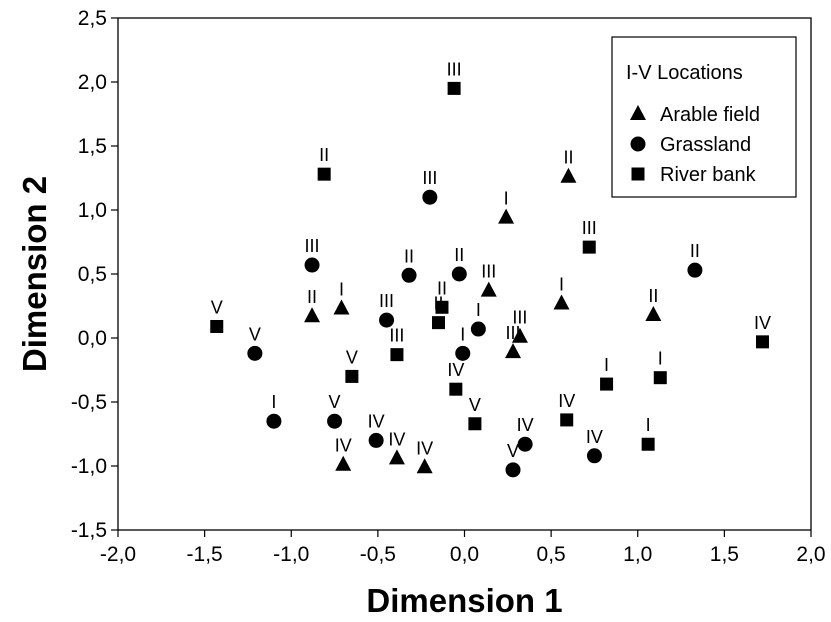 This screenshot has width=831, height=622. What do you see at coordinates (684, 73) in the screenshot?
I see `legend-title: I-V Locations` at bounding box center [684, 73].